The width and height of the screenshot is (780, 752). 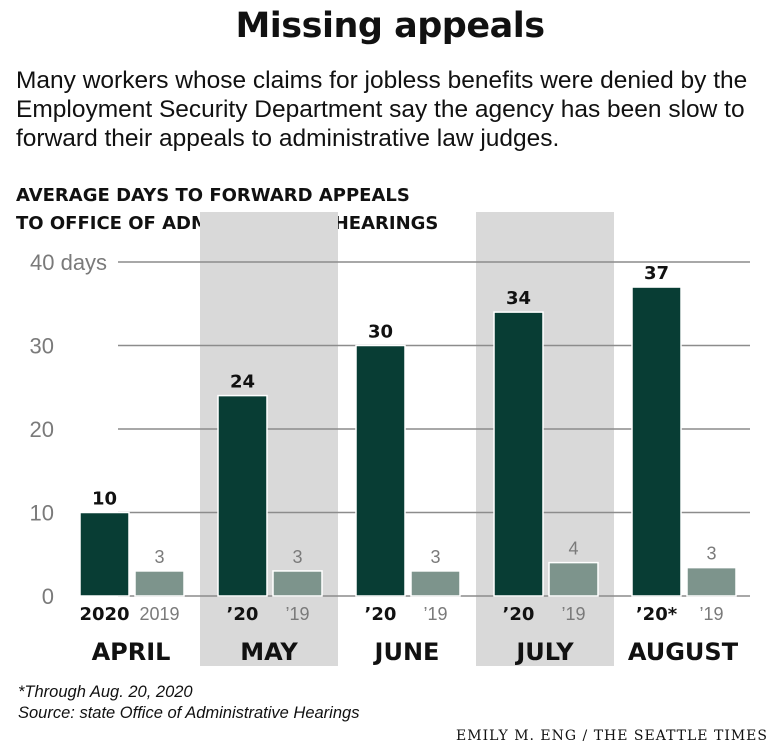 I want to click on bar-2019-june, so click(x=435, y=583).